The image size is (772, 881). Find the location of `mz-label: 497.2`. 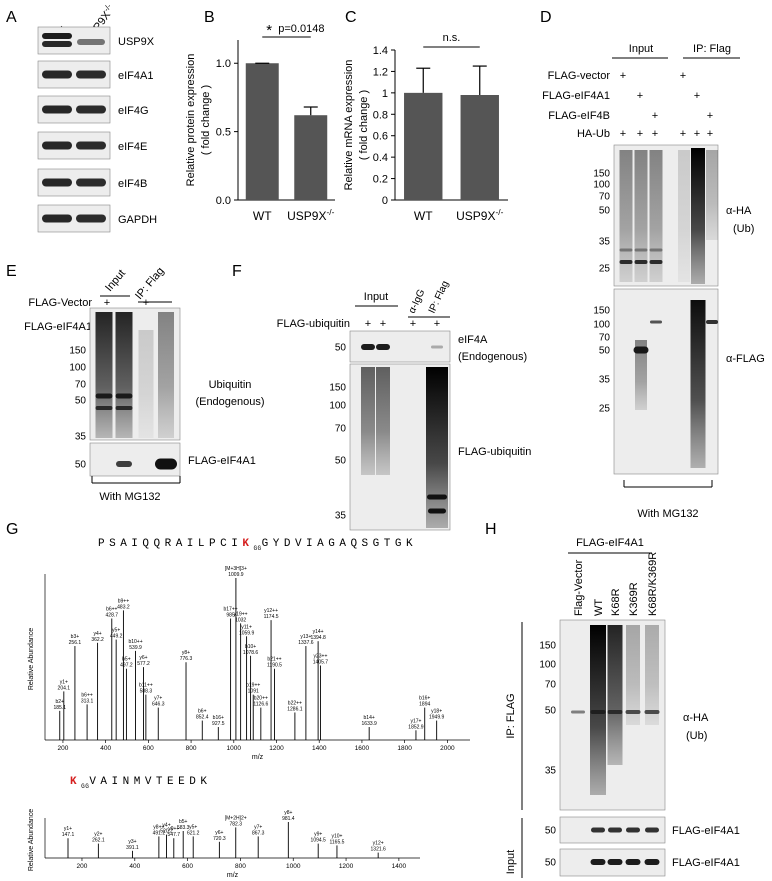

mz-label: 497.2 is located at coordinates (126, 666).